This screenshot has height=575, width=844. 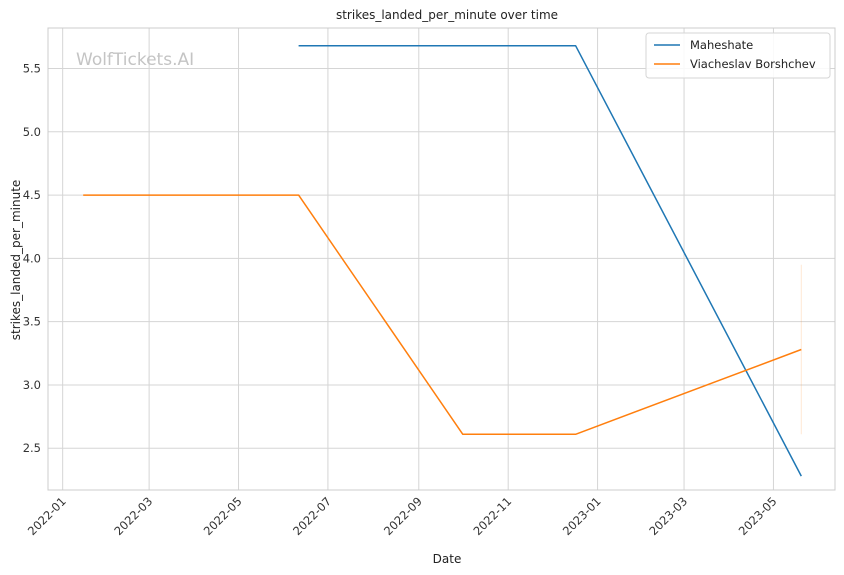 I want to click on legend: Maheshate Viacheslav Borshchev, so click(x=738, y=55).